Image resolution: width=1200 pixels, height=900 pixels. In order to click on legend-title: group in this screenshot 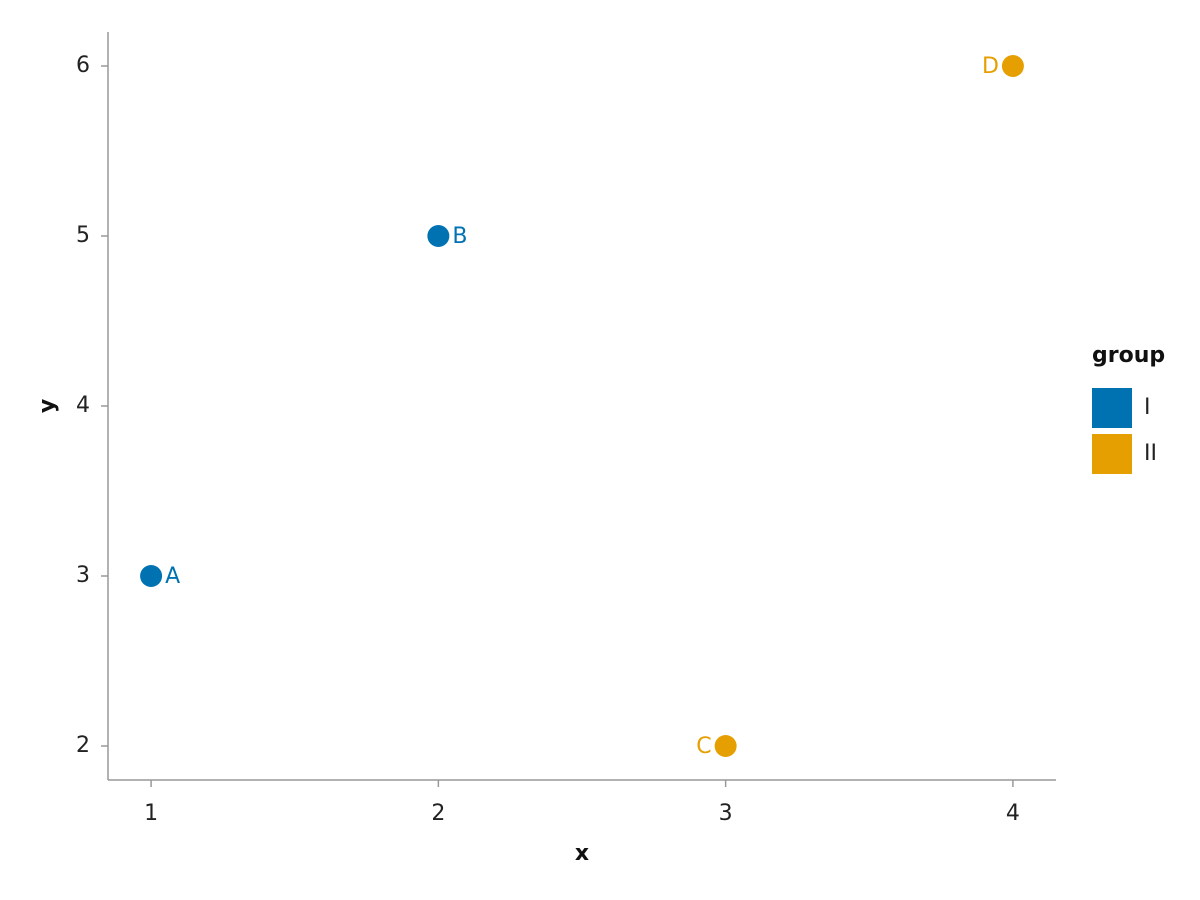, I will do `click(1128, 355)`.